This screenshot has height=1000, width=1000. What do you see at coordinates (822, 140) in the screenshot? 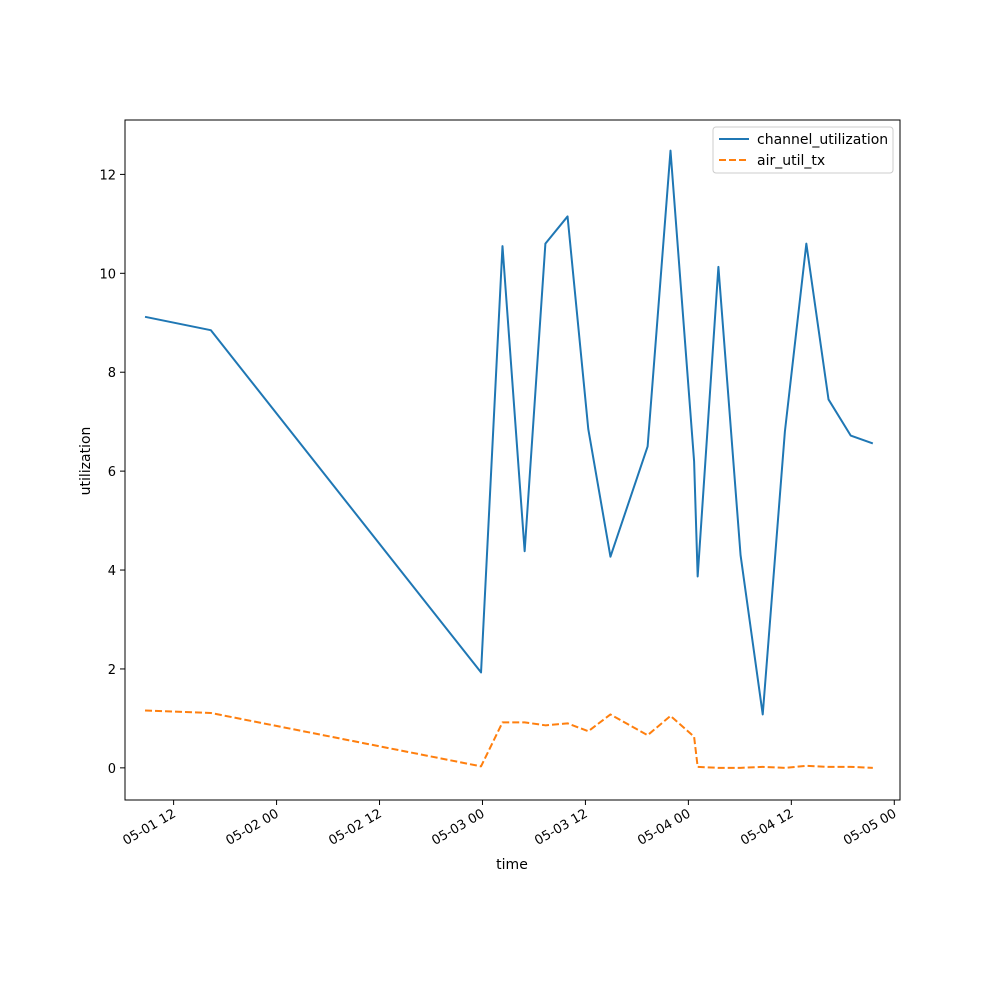
I see `legend-label-channel-utilization: channel_utilization` at bounding box center [822, 140].